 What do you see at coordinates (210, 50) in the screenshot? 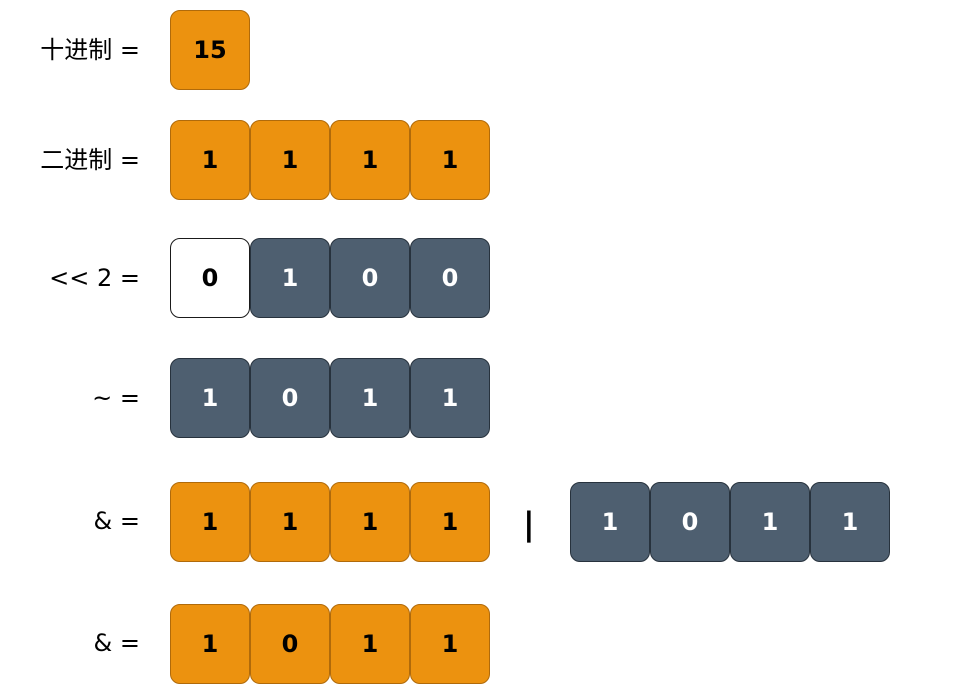
I see `bit-cell: 15` at bounding box center [210, 50].